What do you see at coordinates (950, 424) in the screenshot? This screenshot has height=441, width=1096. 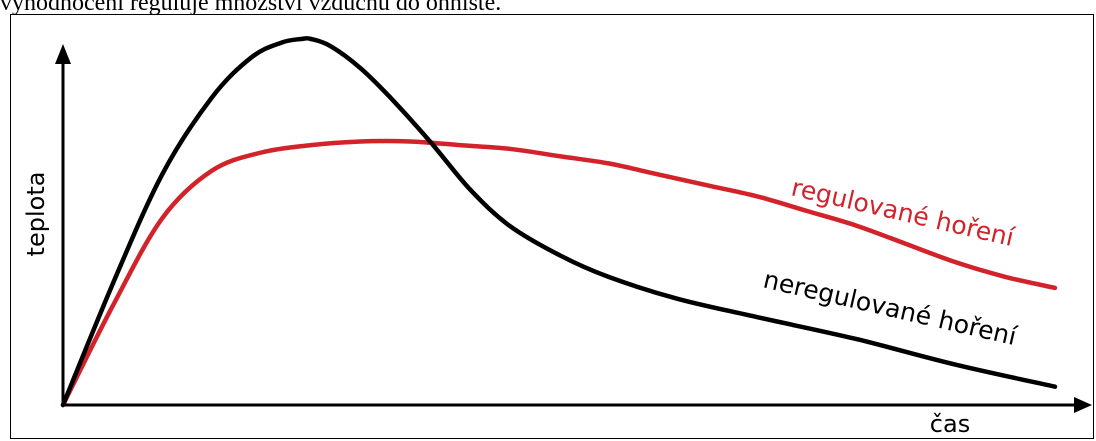 I see `x-axis-label: čas` at bounding box center [950, 424].